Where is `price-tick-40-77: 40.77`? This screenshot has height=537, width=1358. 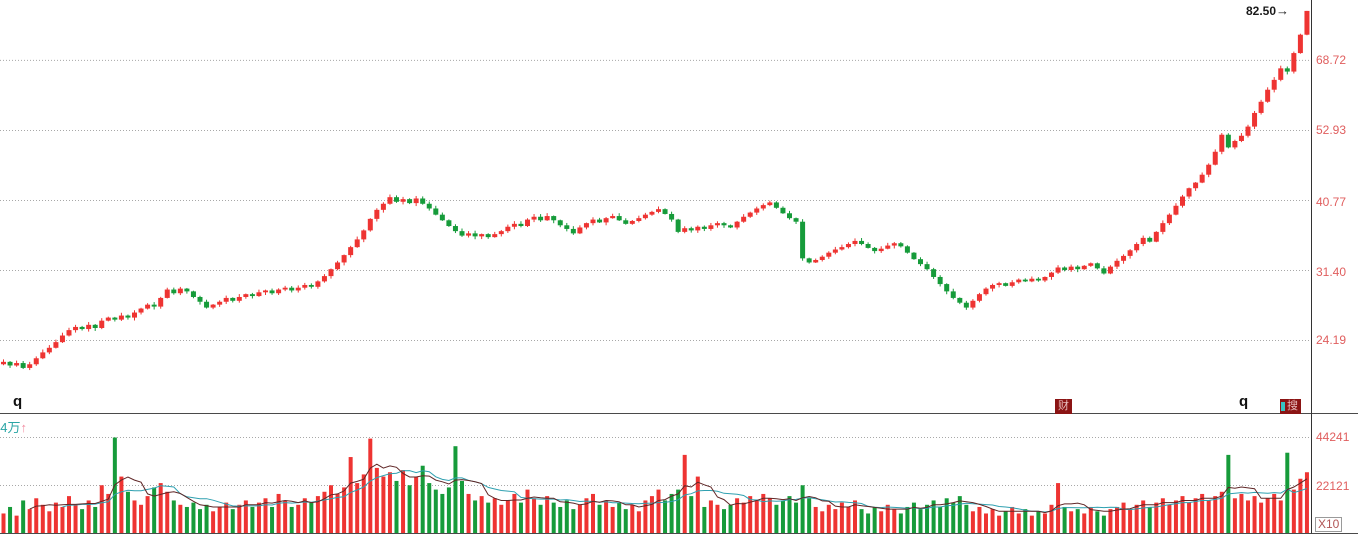 price-tick-40-77: 40.77 is located at coordinates (1331, 202).